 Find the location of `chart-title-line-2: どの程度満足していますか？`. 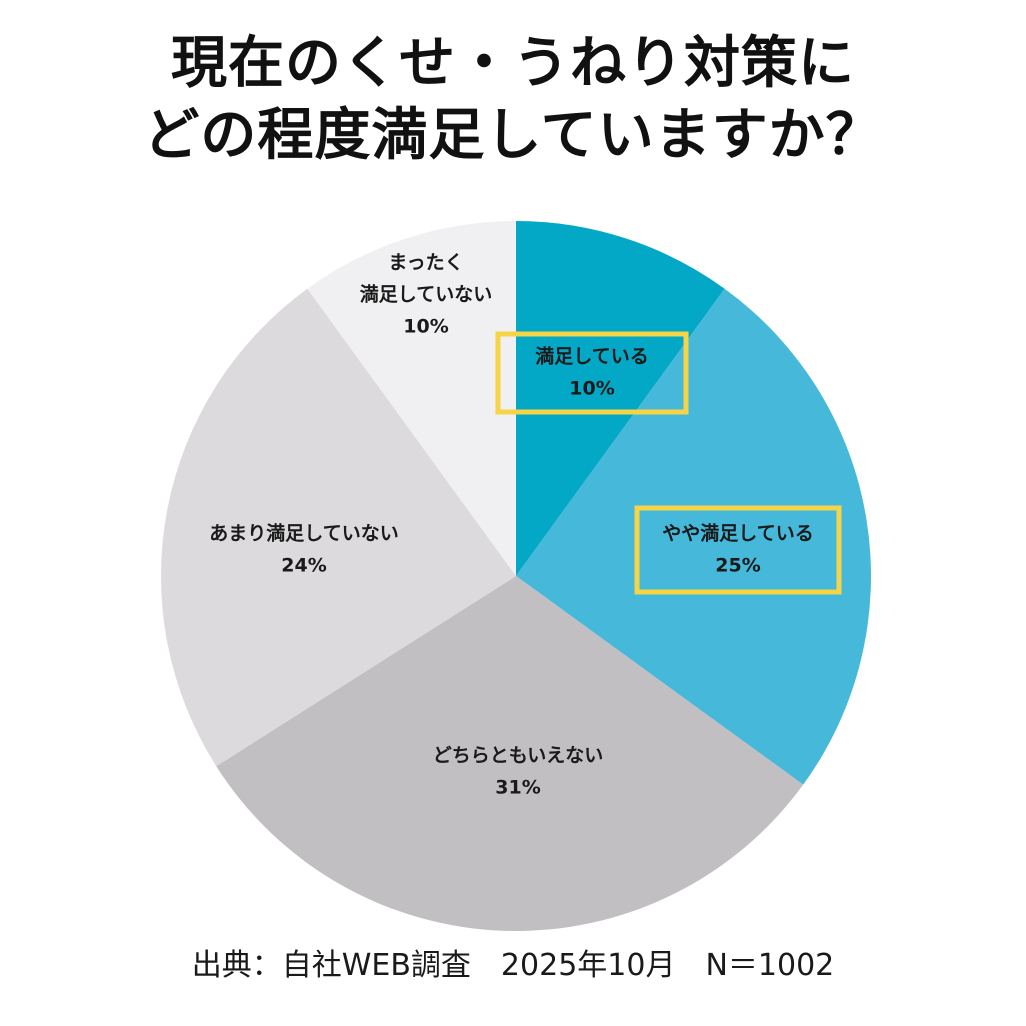

chart-title-line-2: どの程度満足していますか？ is located at coordinates (513, 135).